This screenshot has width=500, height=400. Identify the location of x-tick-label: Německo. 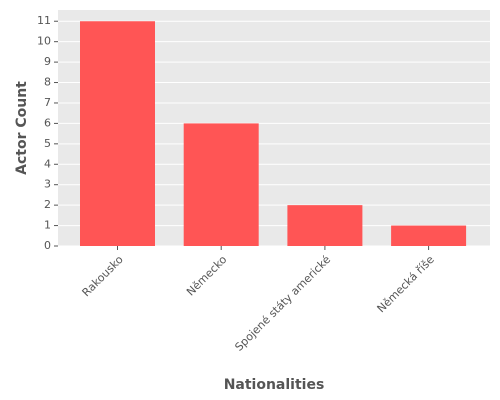
(207, 276).